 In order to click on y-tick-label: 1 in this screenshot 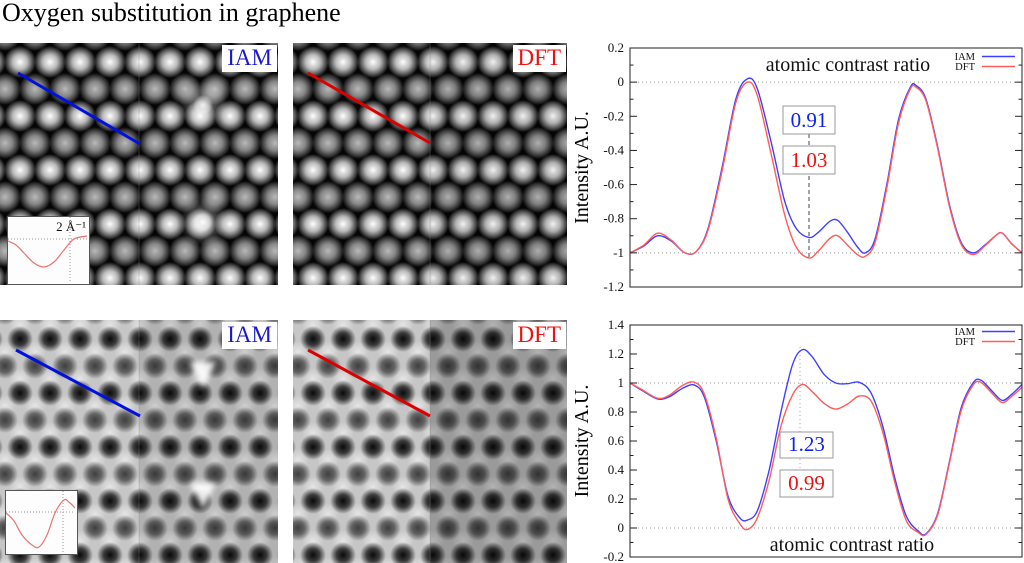, I will do `click(621, 382)`.